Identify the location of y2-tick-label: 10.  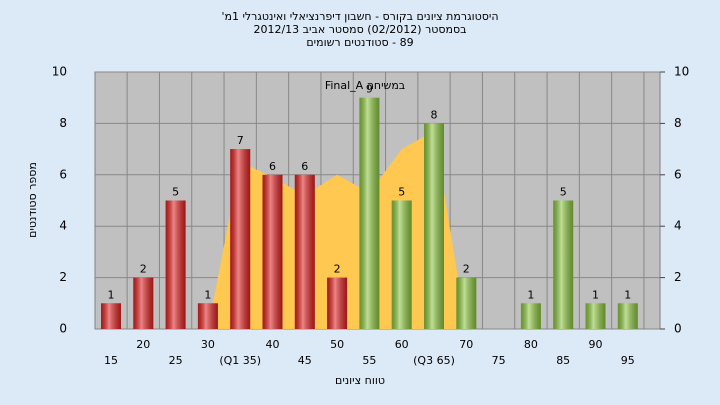
(681, 72).